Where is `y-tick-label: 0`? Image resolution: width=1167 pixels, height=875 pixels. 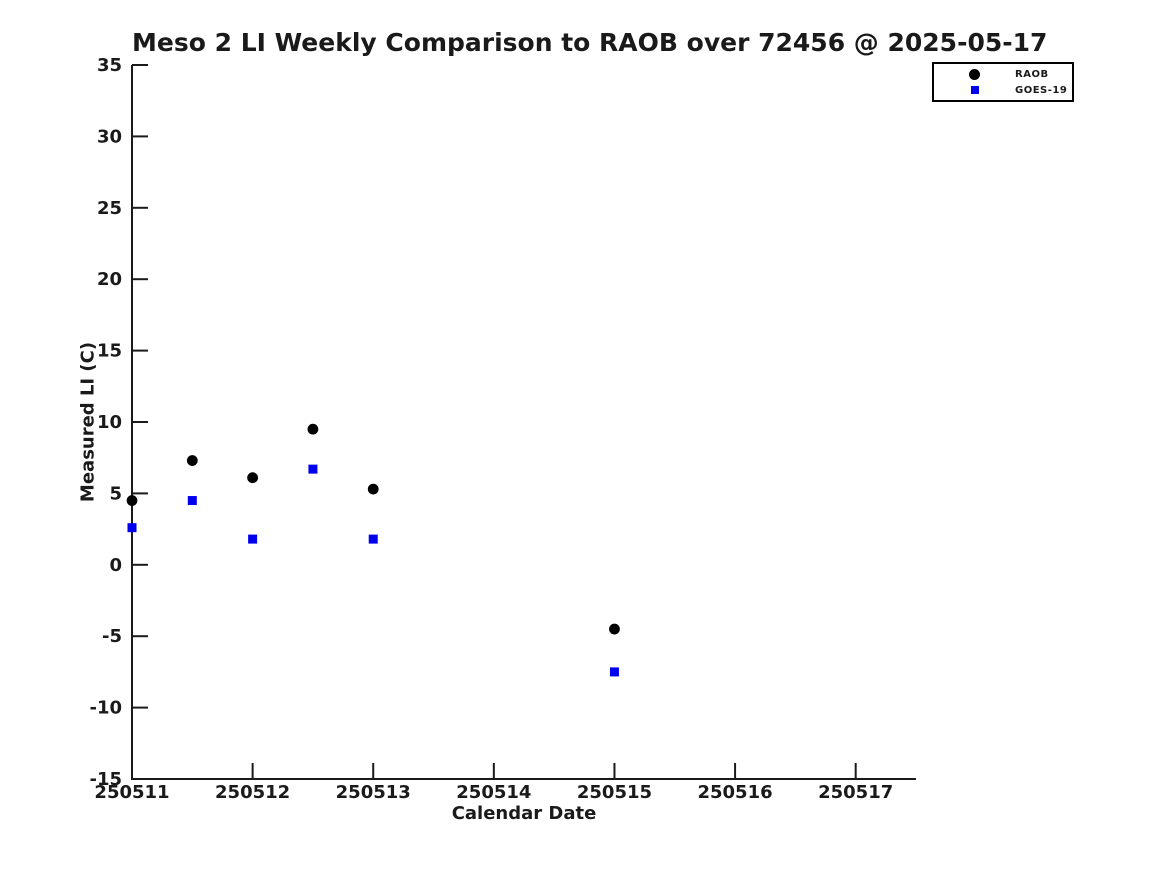
y-tick-label: 0 is located at coordinates (115, 565).